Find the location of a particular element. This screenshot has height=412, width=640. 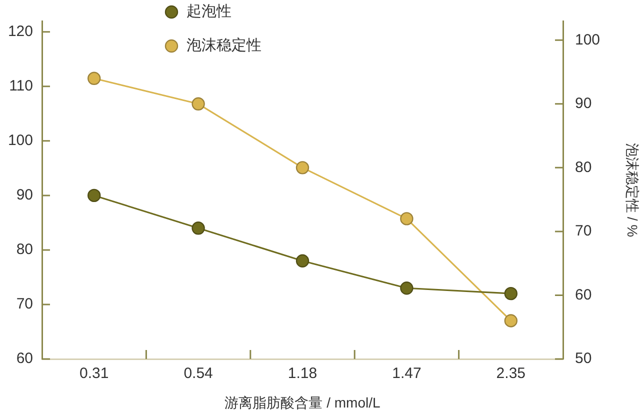

y2-tick-label: 100 is located at coordinates (587, 39).